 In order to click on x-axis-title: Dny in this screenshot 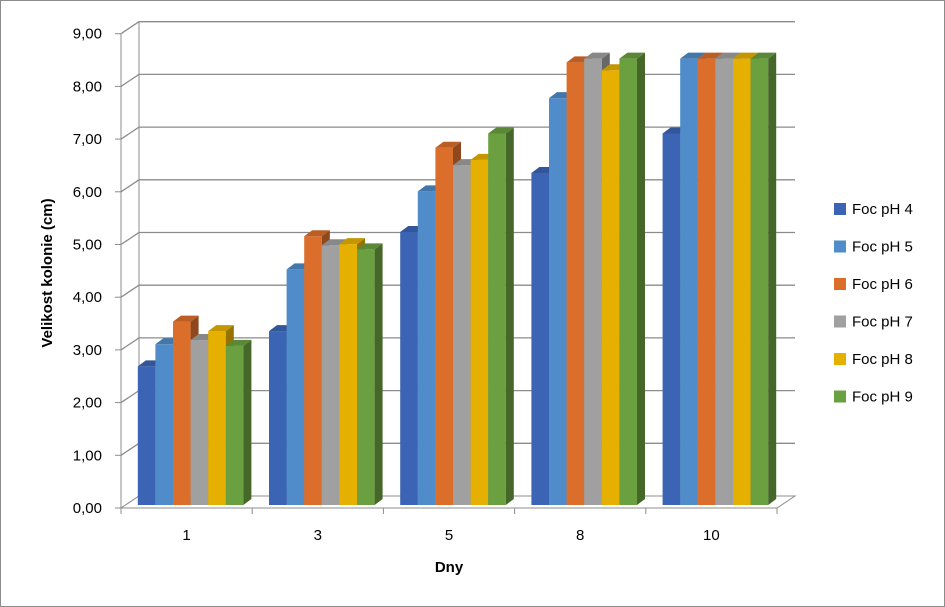, I will do `click(449, 567)`.